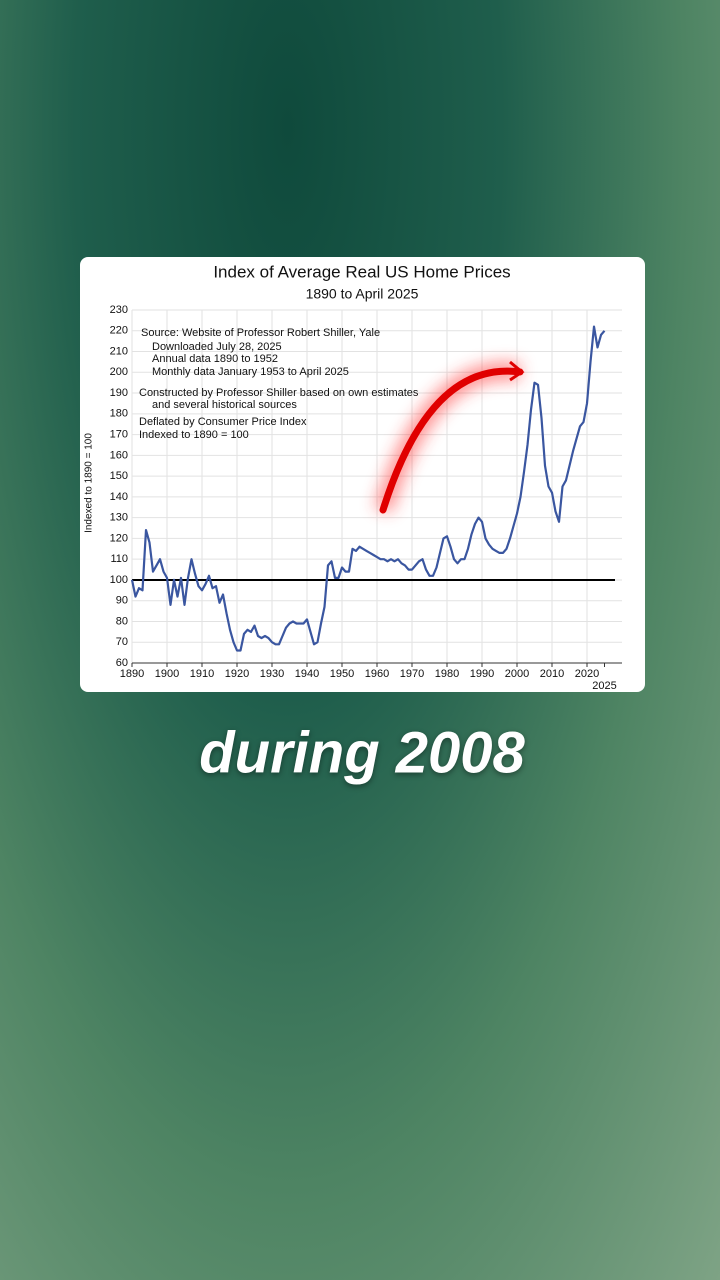  What do you see at coordinates (119, 476) in the screenshot?
I see `y-tick-label: 150` at bounding box center [119, 476].